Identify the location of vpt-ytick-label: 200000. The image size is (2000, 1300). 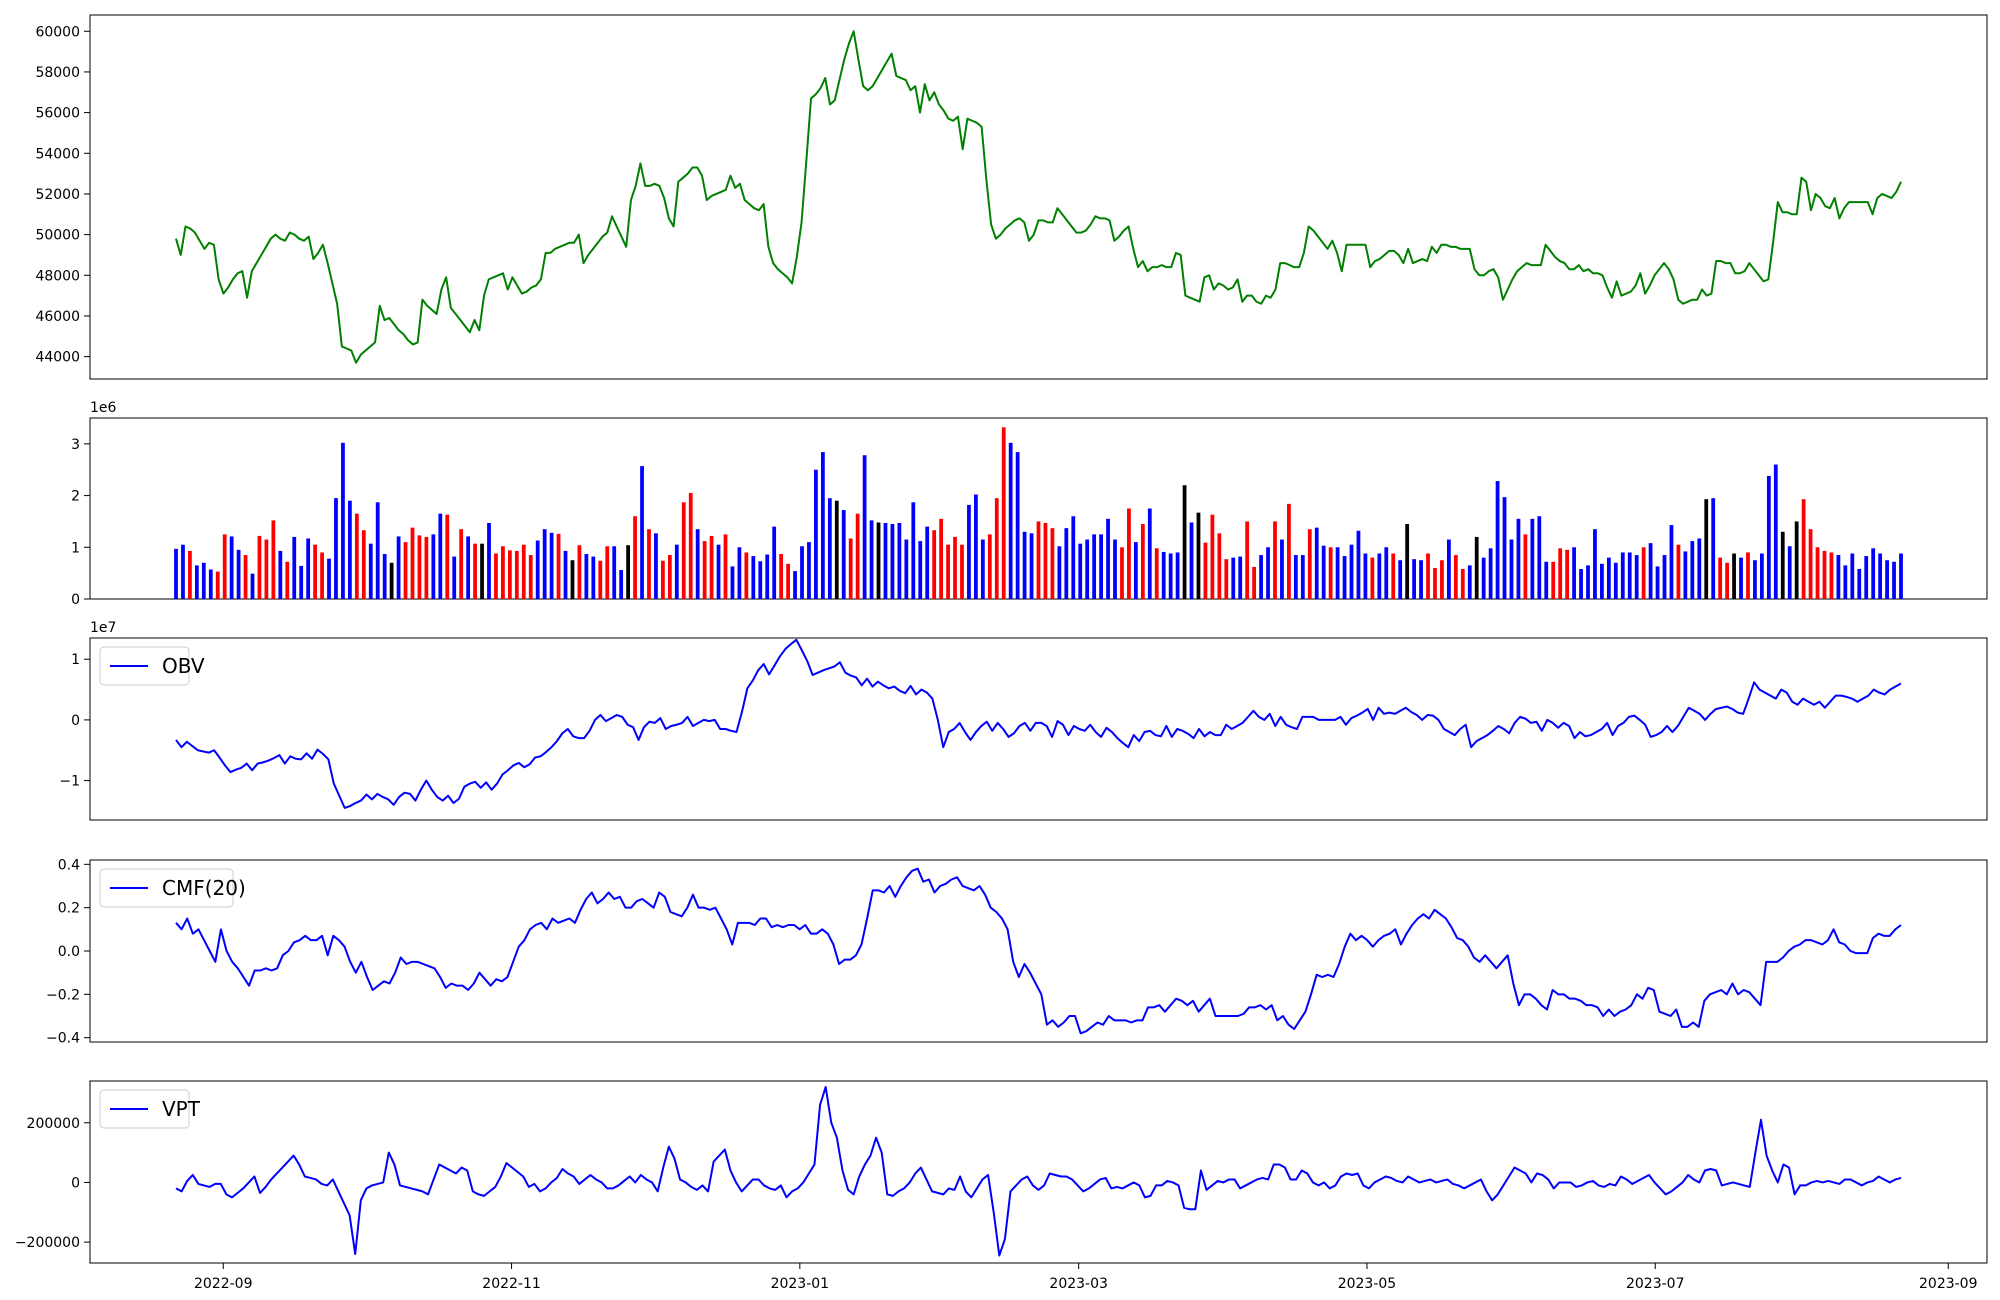
(53, 1124).